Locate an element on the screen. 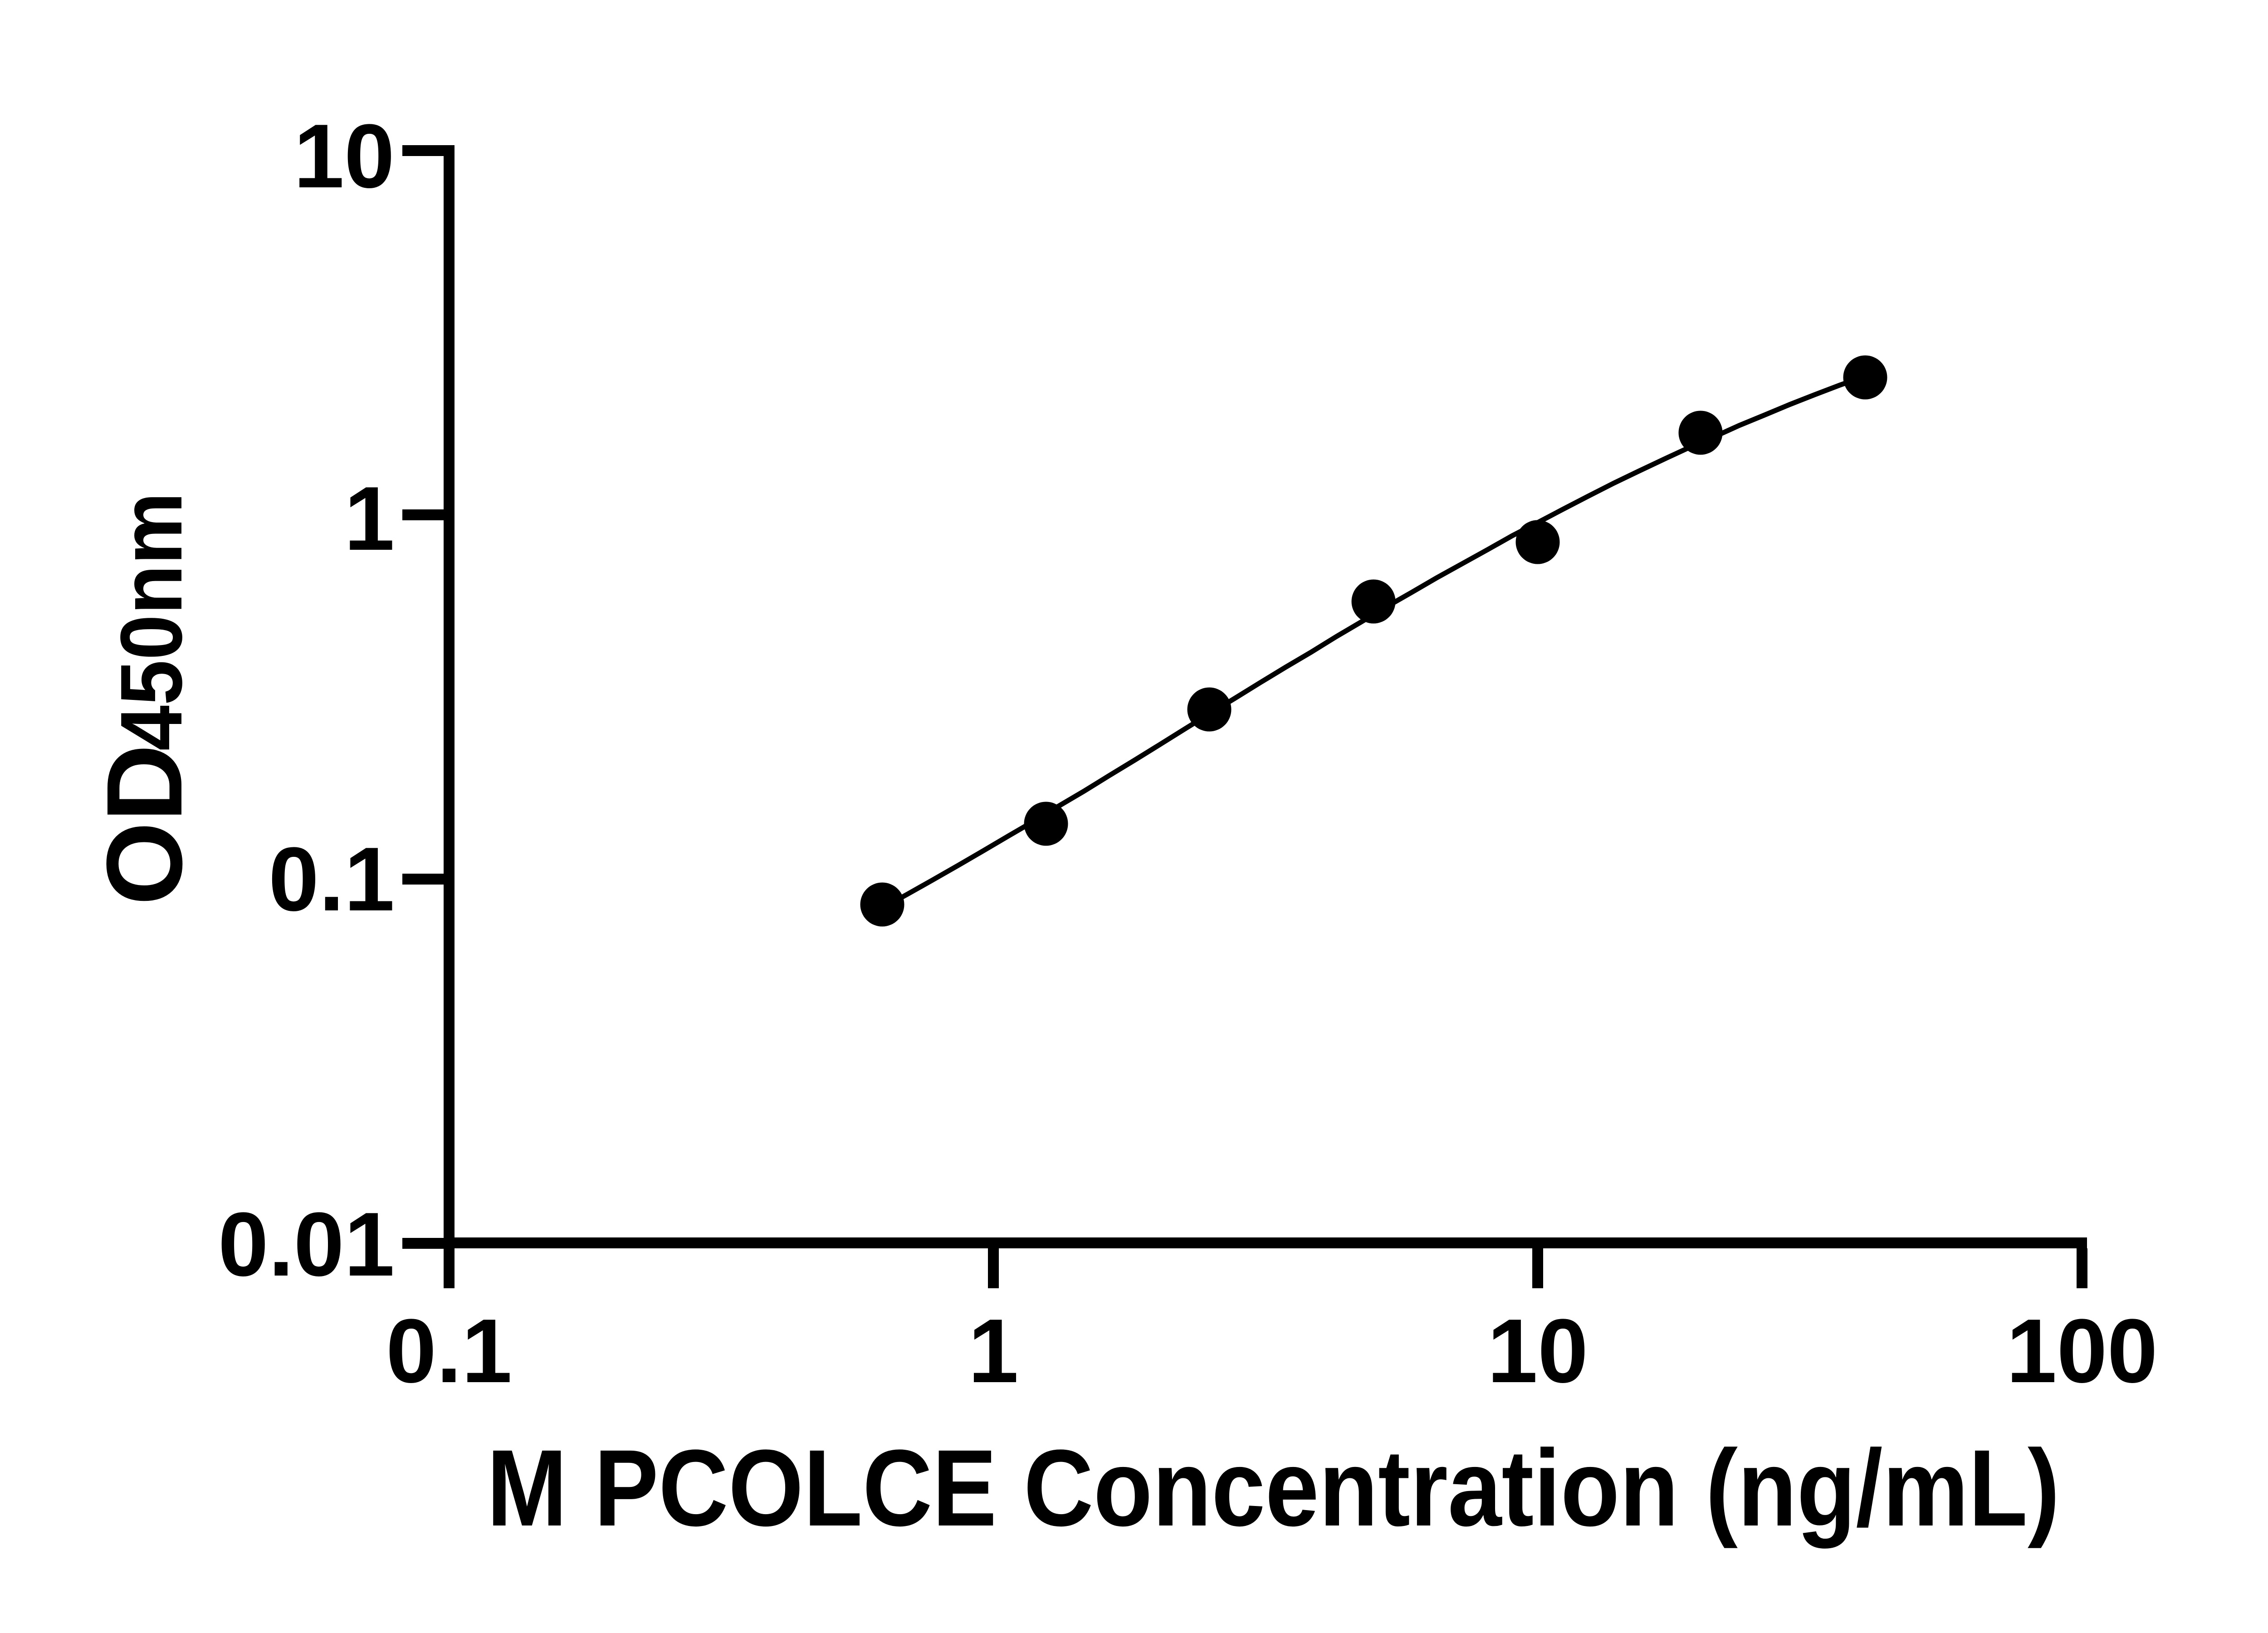 The width and height of the screenshot is (2268, 1633). svg-text: 100 is located at coordinates (2082, 1351).